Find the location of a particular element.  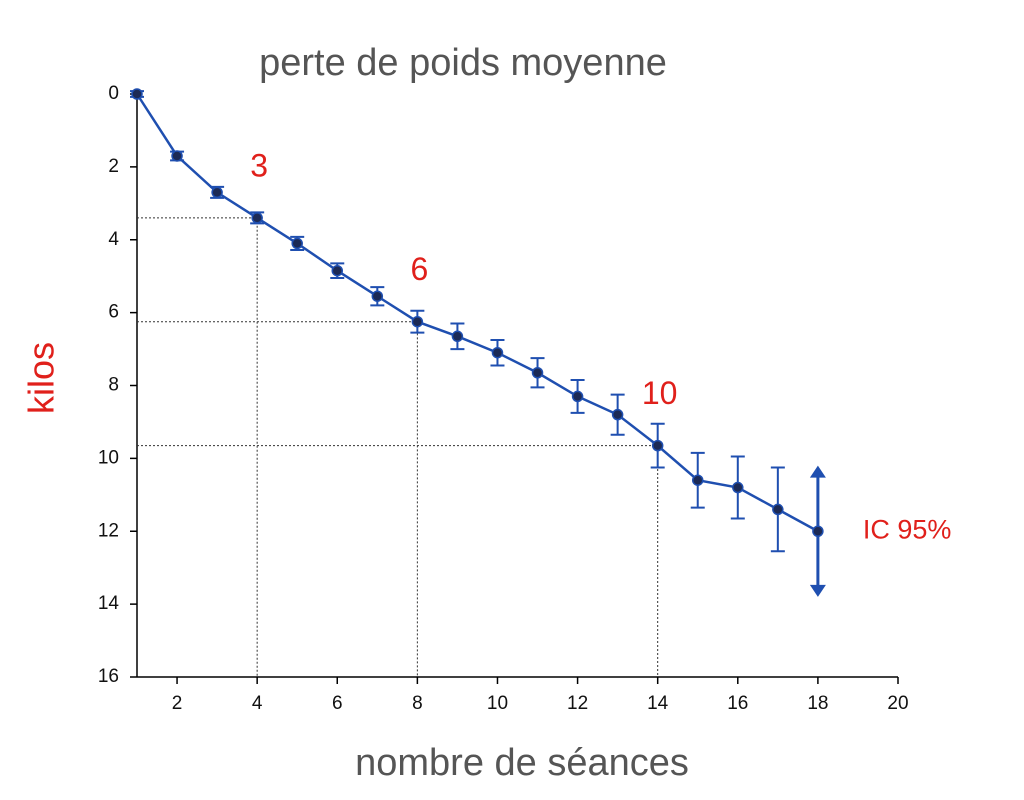

x-axis-label: nombre de séances is located at coordinates (522, 763).